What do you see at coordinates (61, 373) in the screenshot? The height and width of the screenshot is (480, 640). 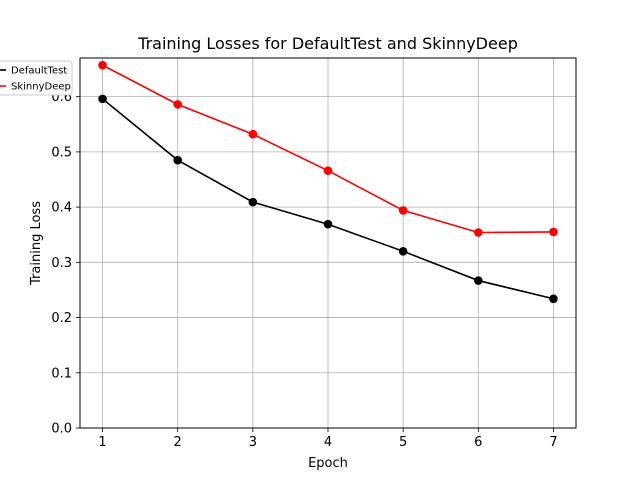 I see `y-tick-label: 0.1` at bounding box center [61, 373].